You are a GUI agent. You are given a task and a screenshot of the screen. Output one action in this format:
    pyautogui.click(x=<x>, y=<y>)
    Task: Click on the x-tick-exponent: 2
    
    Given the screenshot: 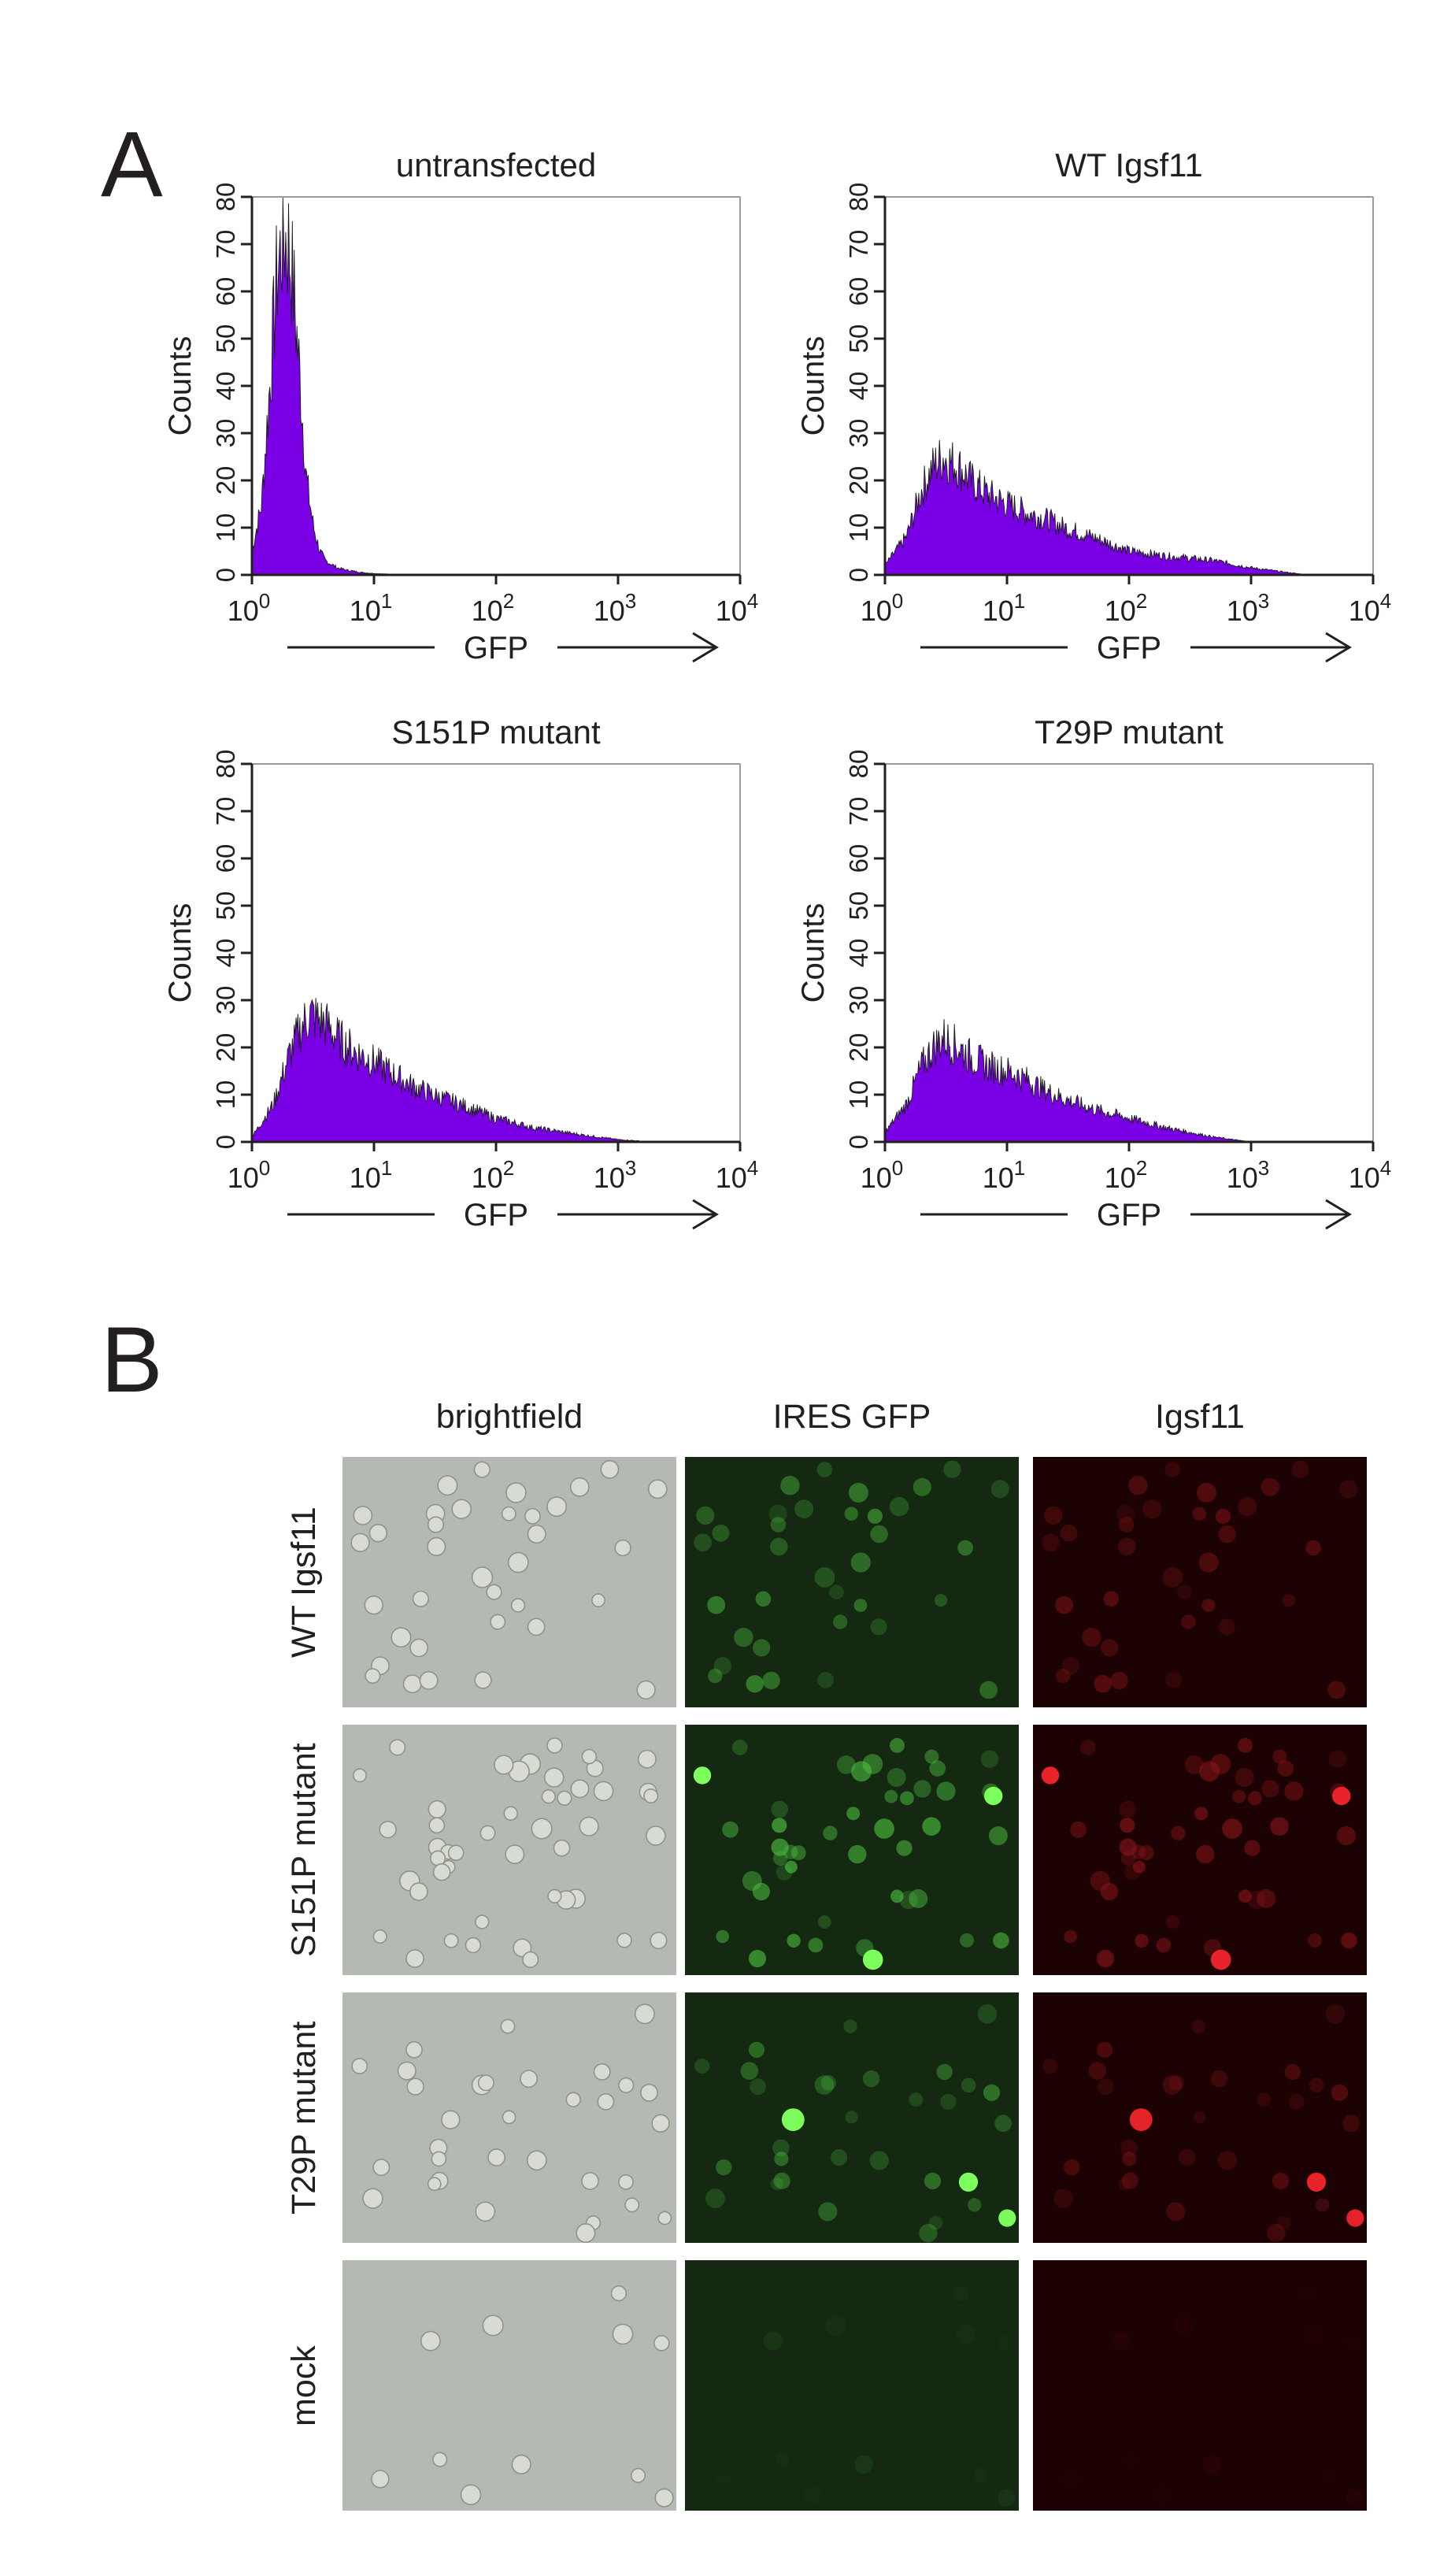 What is the action you would take?
    pyautogui.click(x=508, y=1168)
    